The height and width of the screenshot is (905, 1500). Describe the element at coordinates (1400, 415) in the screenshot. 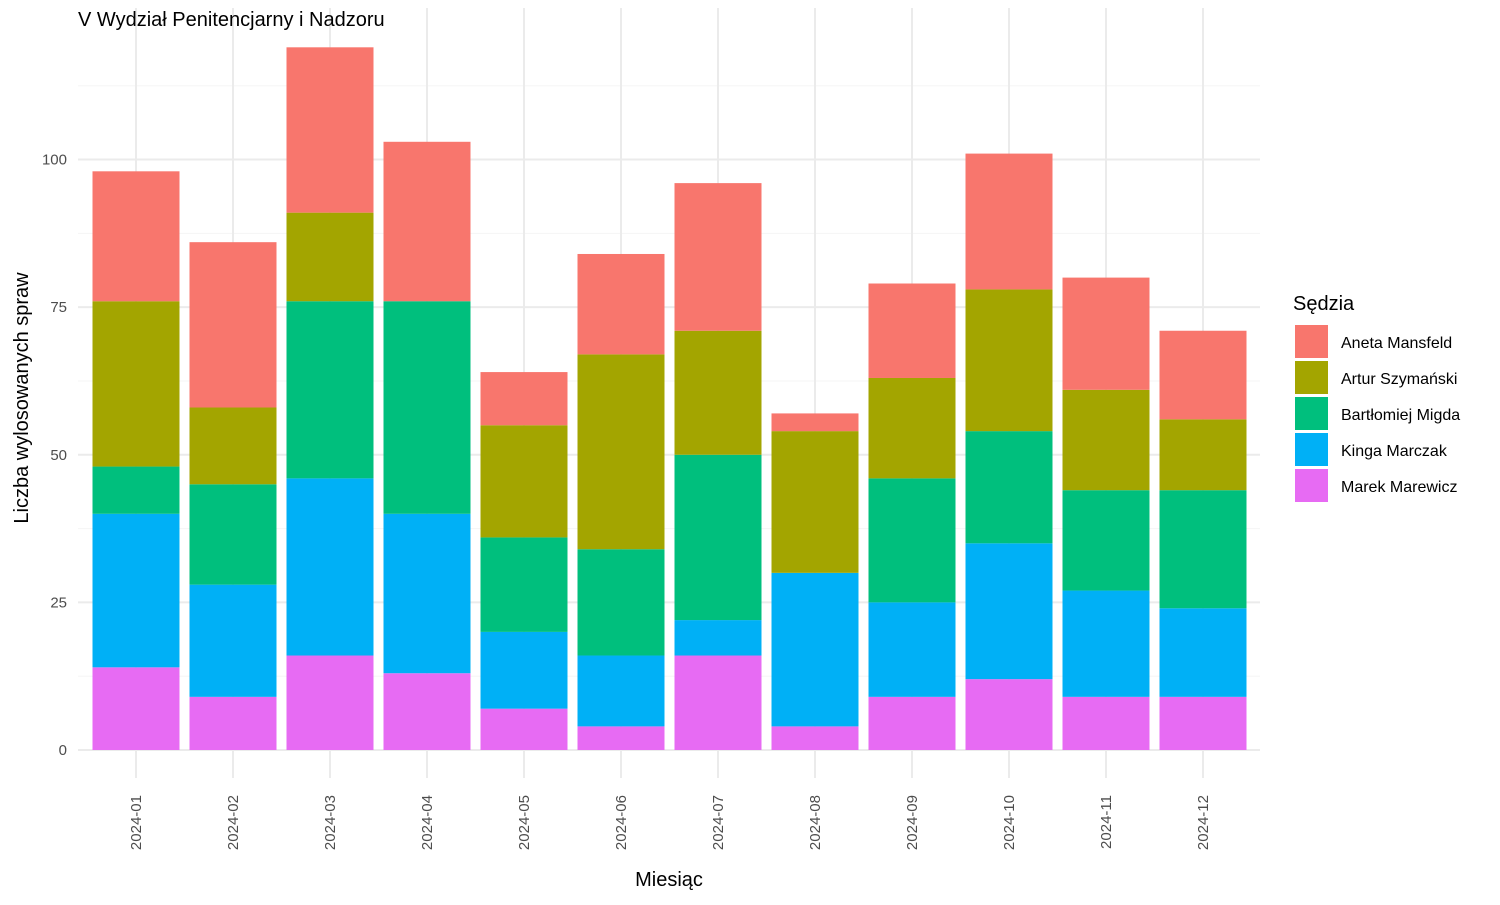

I see `legend-label: Bartłomiej Migda` at that location.